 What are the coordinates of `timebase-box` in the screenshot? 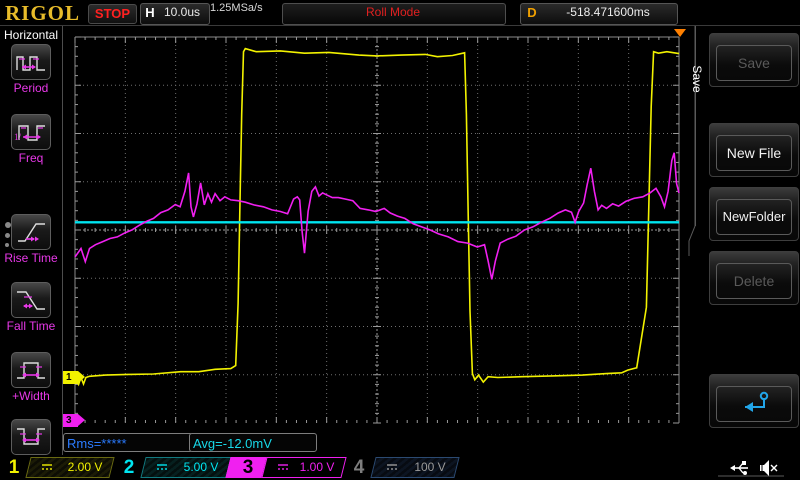 It's located at (175, 14).